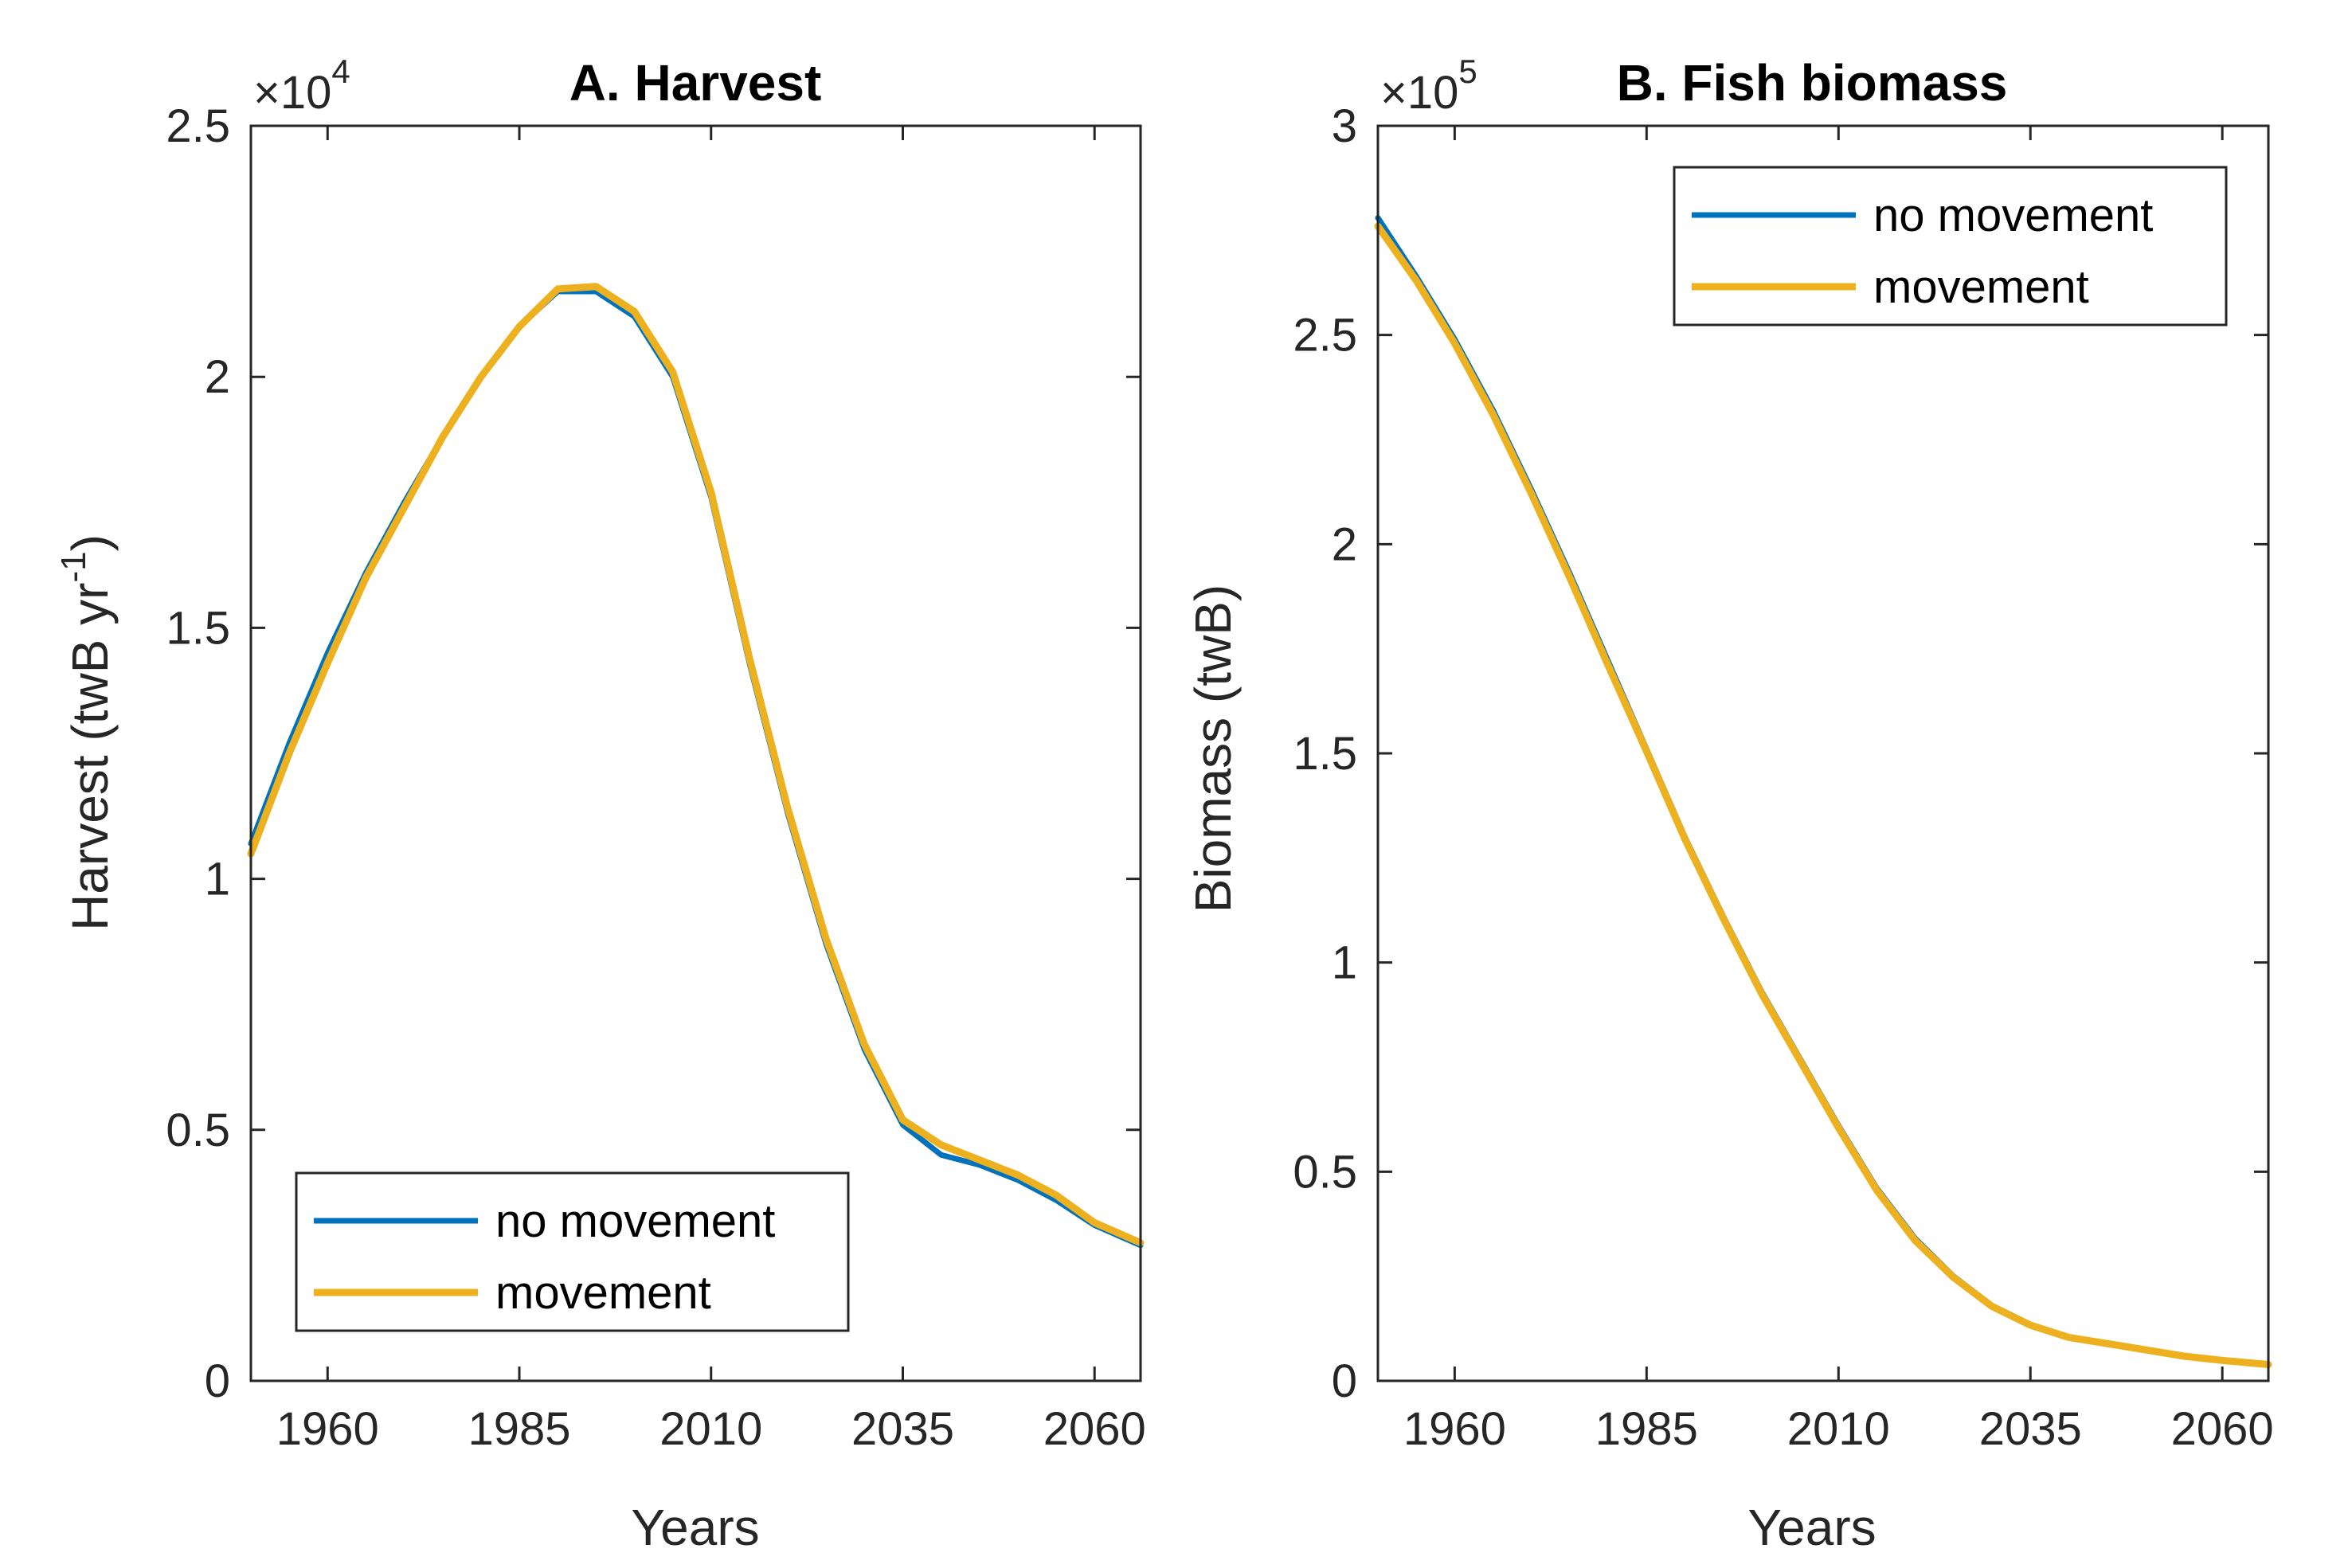 The height and width of the screenshot is (1568, 2352). Describe the element at coordinates (86, 732) in the screenshot. I see `harvest-y-axis-label: Harvest (twB yr-1)` at that location.